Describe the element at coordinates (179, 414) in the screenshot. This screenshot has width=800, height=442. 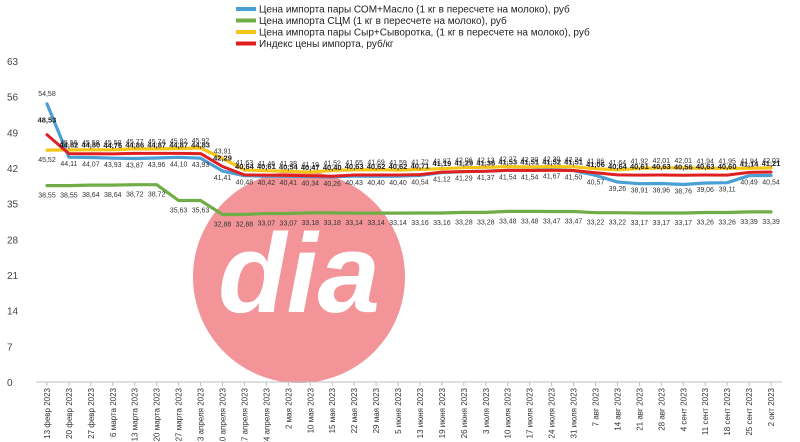
I see `x-tick-label: 27 марта 2023` at that location.